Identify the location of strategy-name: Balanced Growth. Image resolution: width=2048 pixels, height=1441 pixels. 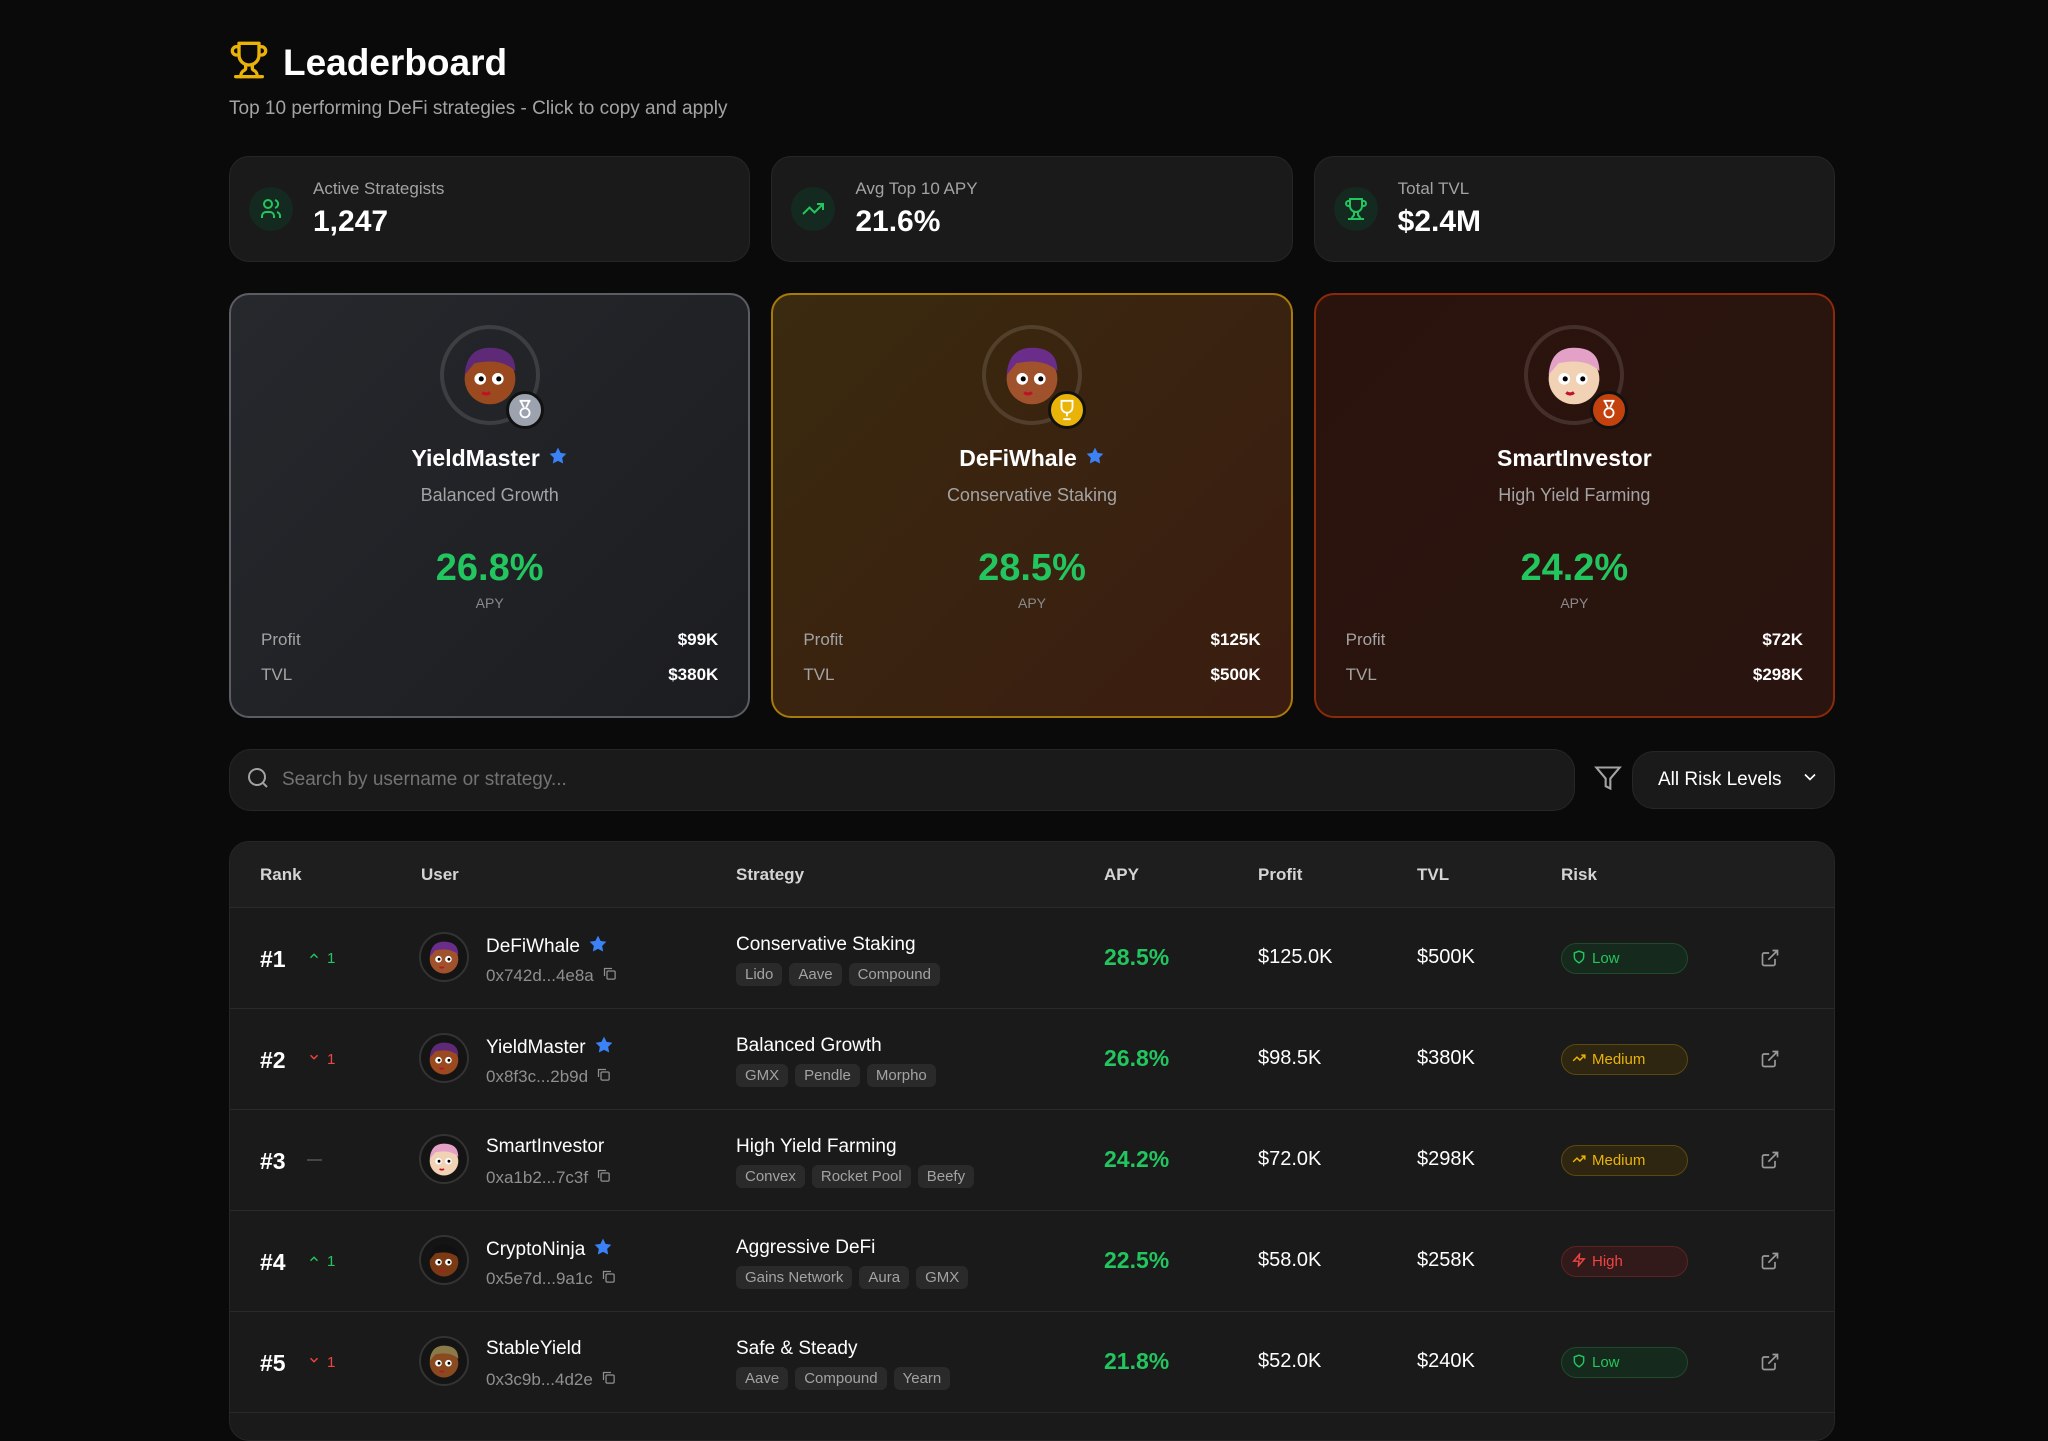
(809, 1045).